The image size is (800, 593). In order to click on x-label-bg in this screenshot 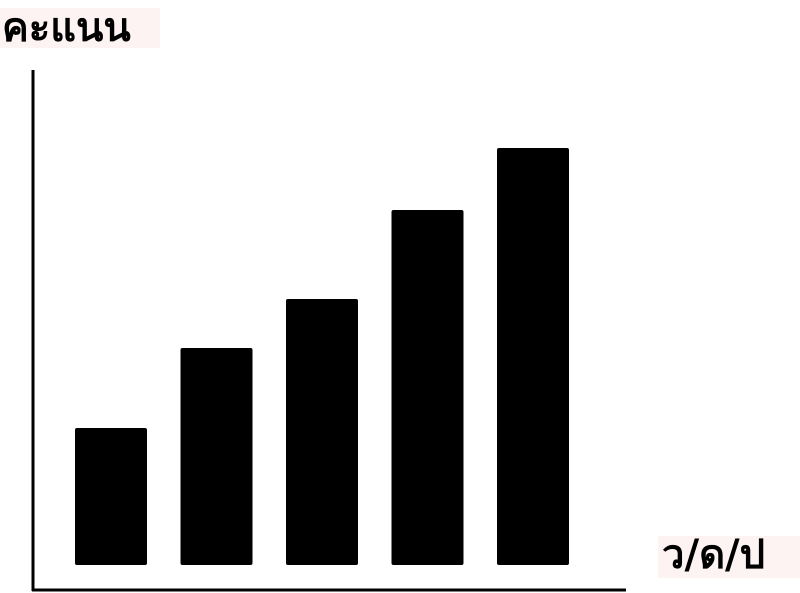, I will do `click(729, 557)`.